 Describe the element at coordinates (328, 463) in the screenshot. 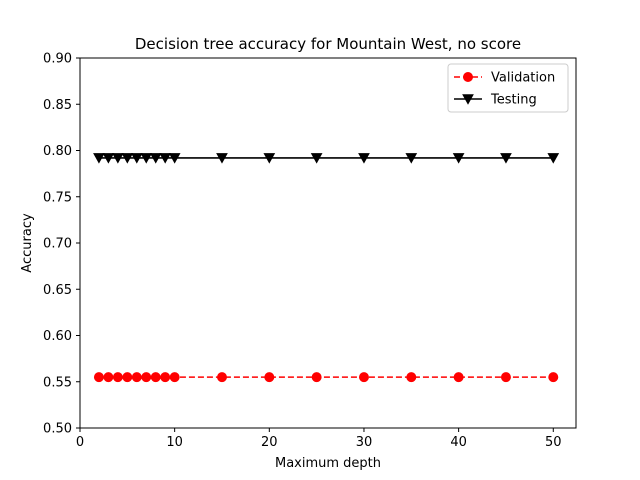

I see `x-axis-label: Maximum depth` at that location.